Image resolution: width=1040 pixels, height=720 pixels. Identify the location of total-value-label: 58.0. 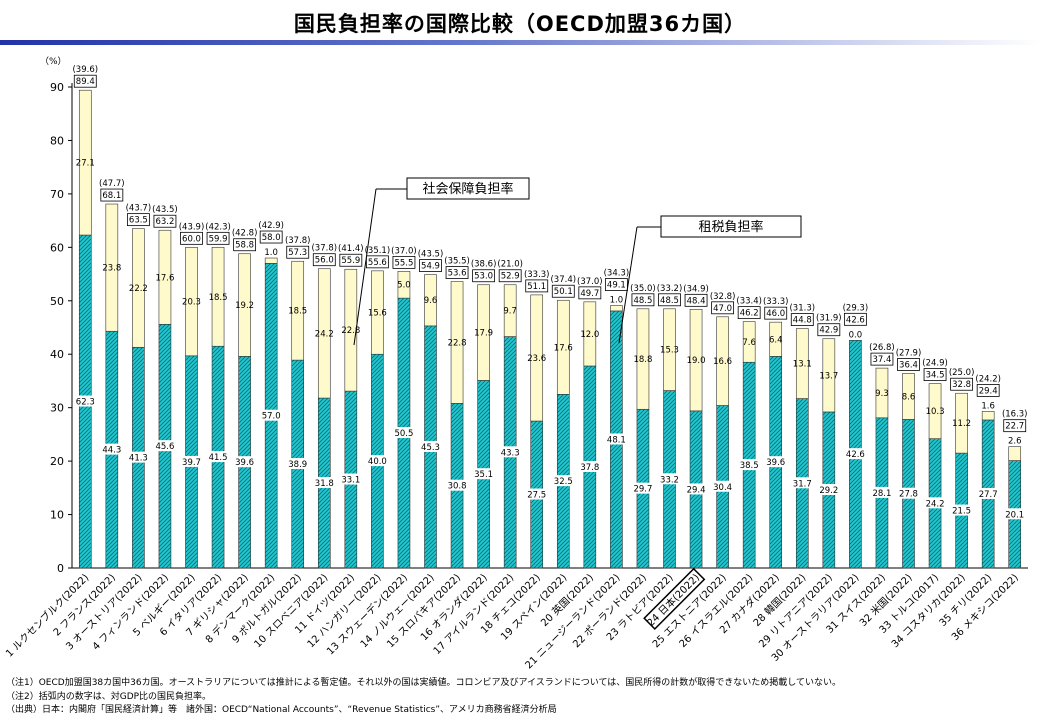
(271, 238).